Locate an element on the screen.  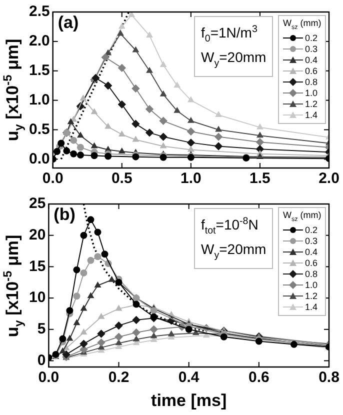
chart-title: (a) is located at coordinates (68, 23).